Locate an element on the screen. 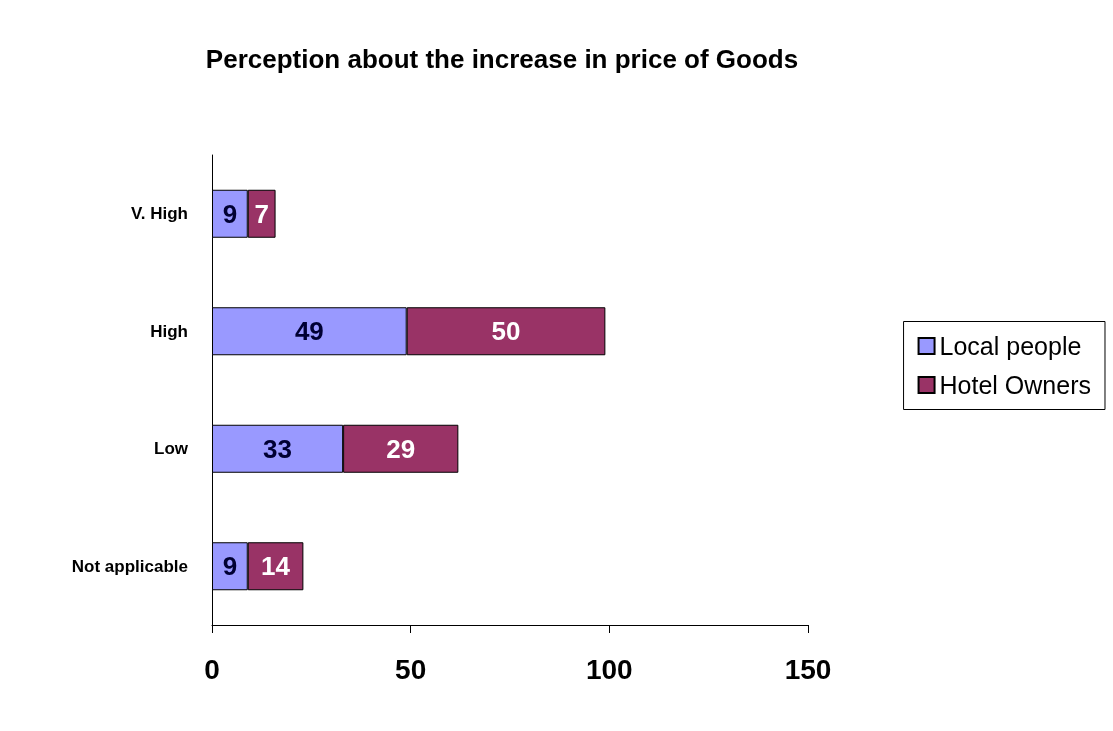 This screenshot has width=1113, height=731. y-tick-label: V. High is located at coordinates (159, 214).